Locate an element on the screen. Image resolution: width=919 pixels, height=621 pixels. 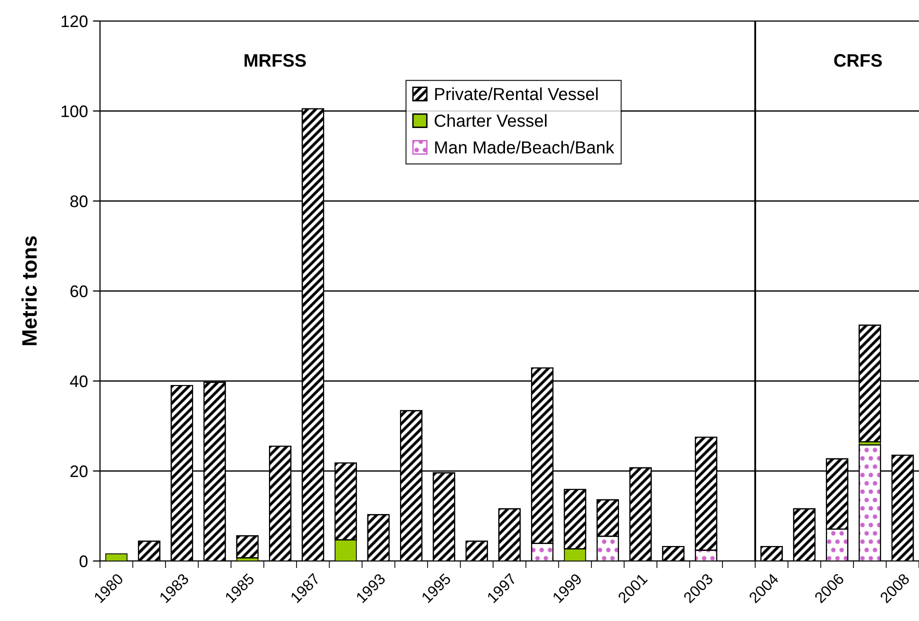
legend-label: Man Made/Beach/Bank is located at coordinates (524, 147).